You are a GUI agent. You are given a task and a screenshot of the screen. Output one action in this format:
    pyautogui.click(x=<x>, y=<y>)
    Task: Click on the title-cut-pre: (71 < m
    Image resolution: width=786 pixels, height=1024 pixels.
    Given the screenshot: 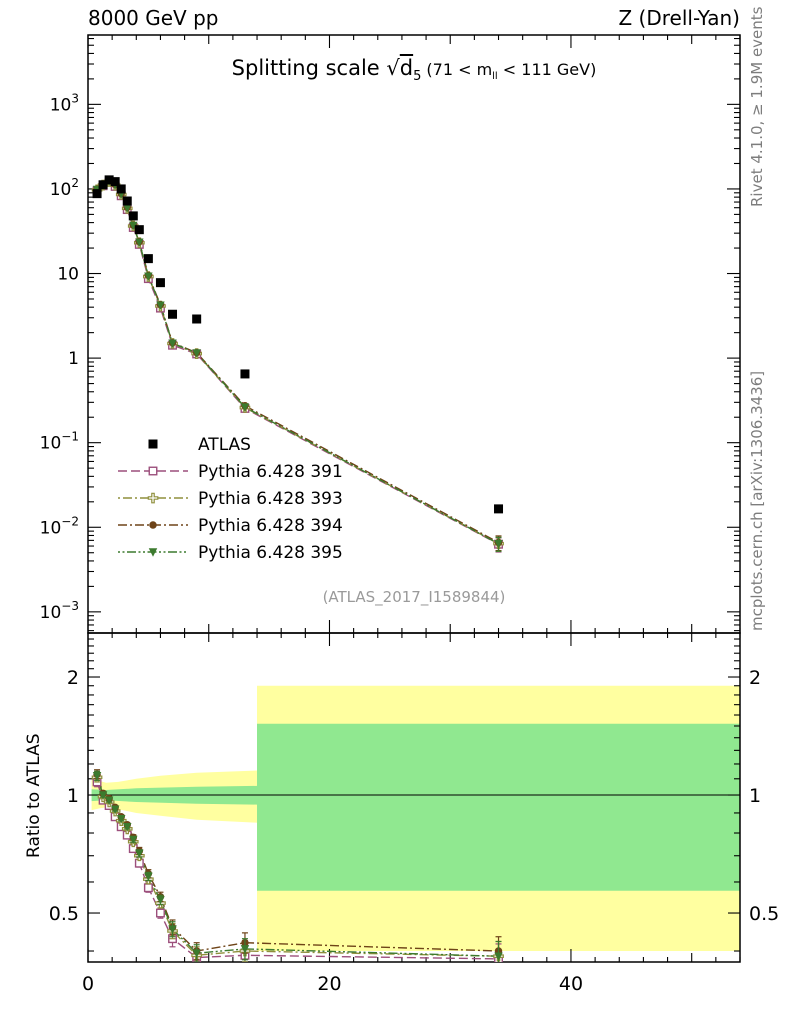 What is the action you would take?
    pyautogui.click(x=459, y=69)
    